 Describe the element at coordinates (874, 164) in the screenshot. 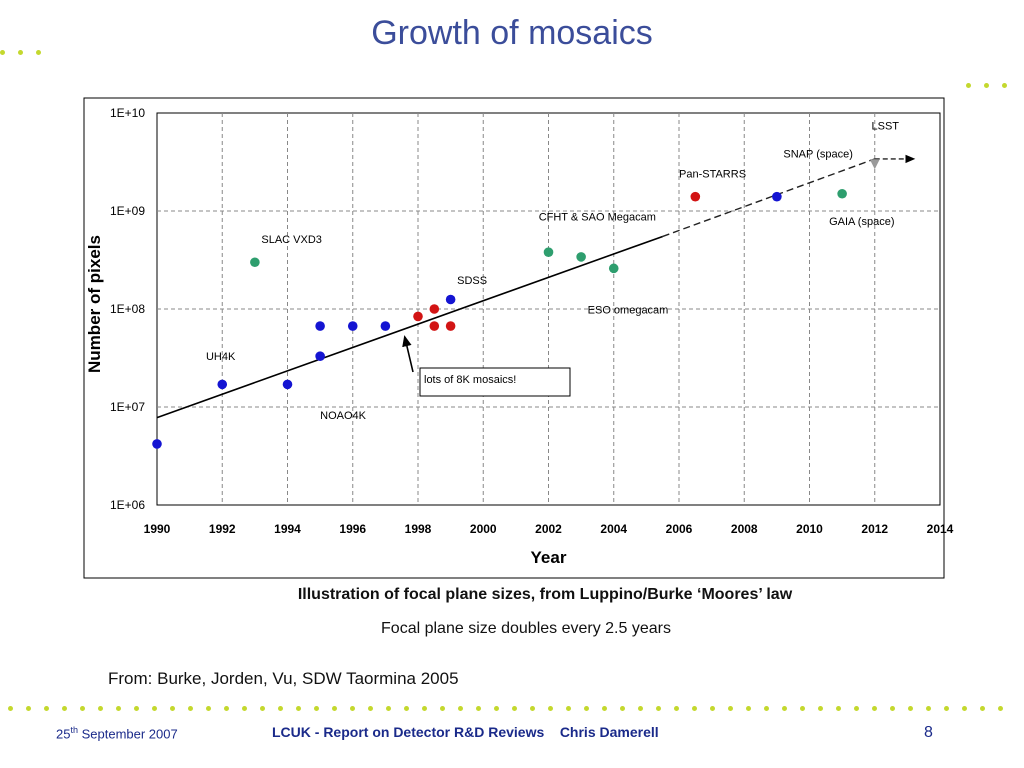

I see `data-point-grey` at that location.